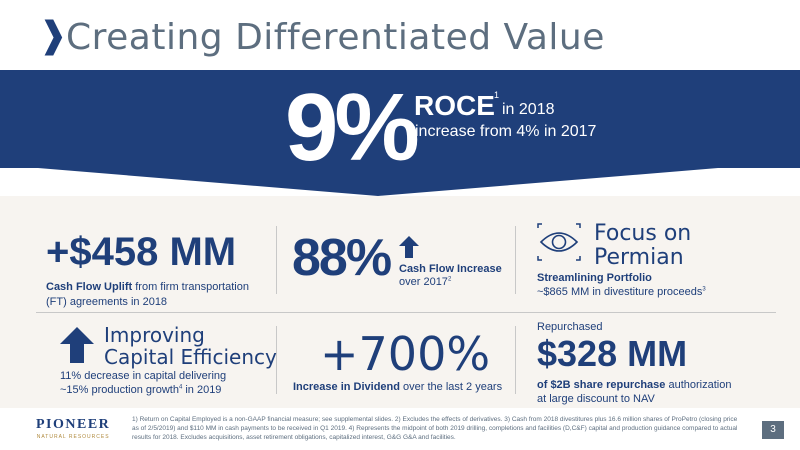 This screenshot has width=800, height=450. What do you see at coordinates (594, 278) in the screenshot?
I see `focus-permian-label: Streamlining Portfolio` at bounding box center [594, 278].